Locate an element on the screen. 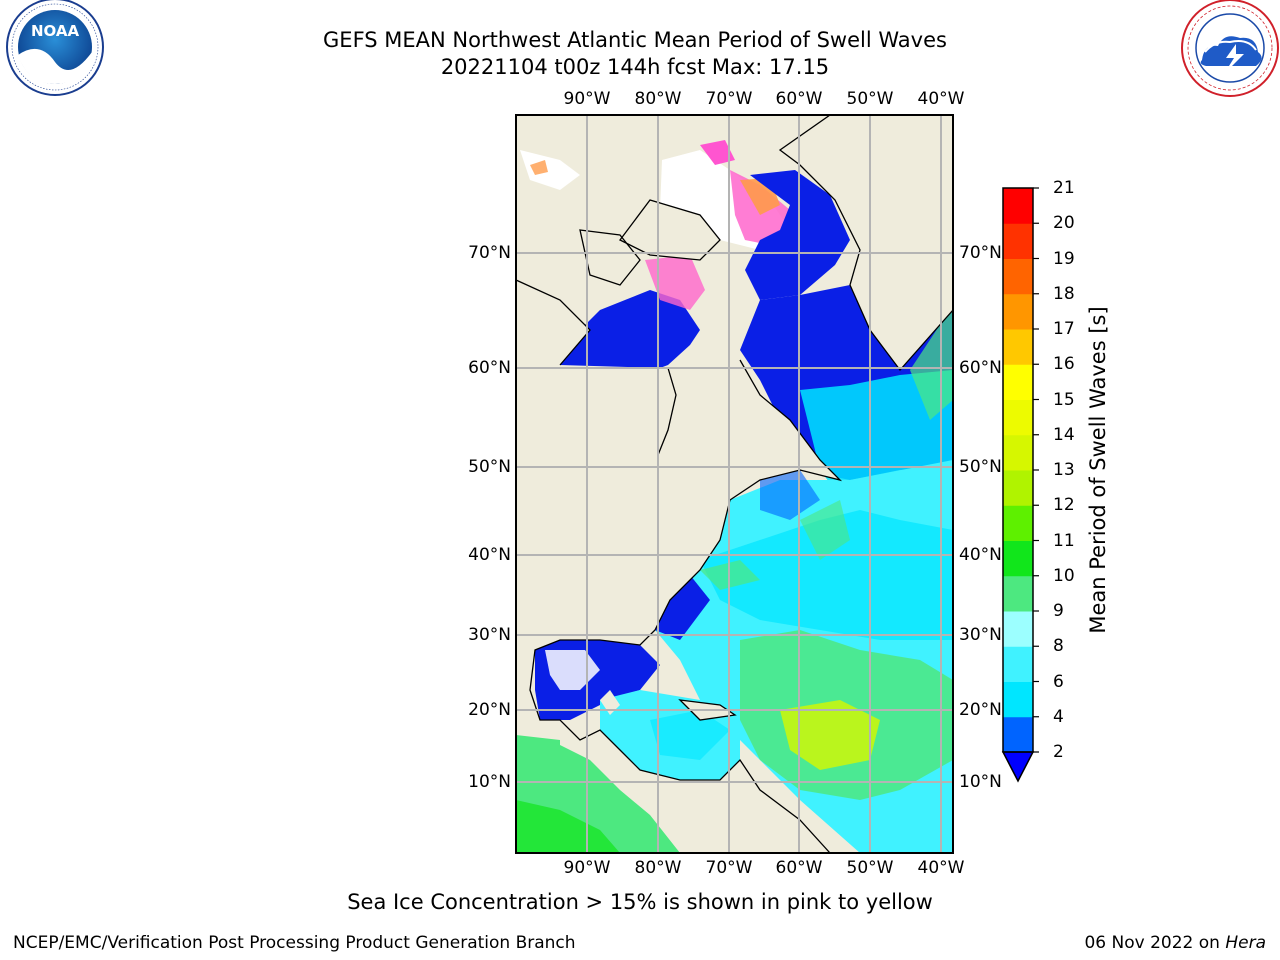  lat-tick-label-right: 10°N is located at coordinates (980, 782).